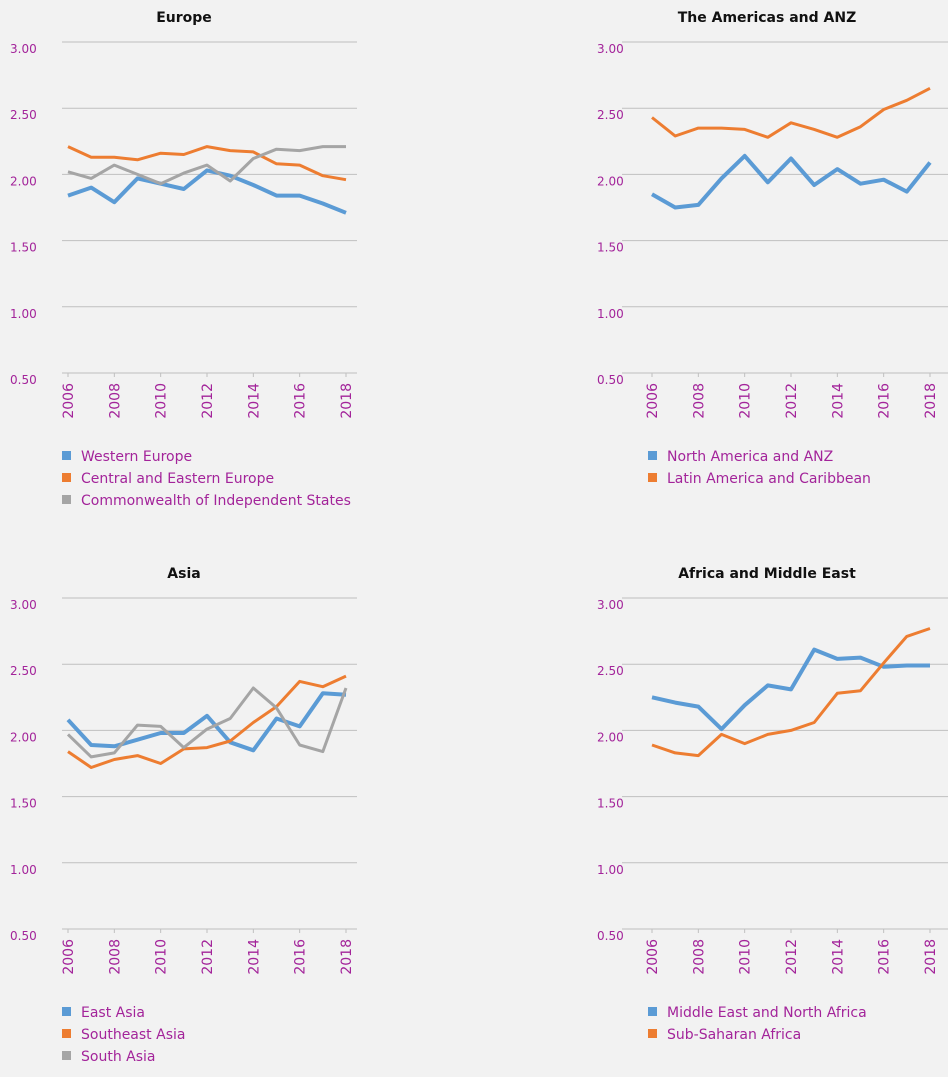  What do you see at coordinates (177, 479) in the screenshot?
I see `legend-label: Central and Eastern Europe` at bounding box center [177, 479].